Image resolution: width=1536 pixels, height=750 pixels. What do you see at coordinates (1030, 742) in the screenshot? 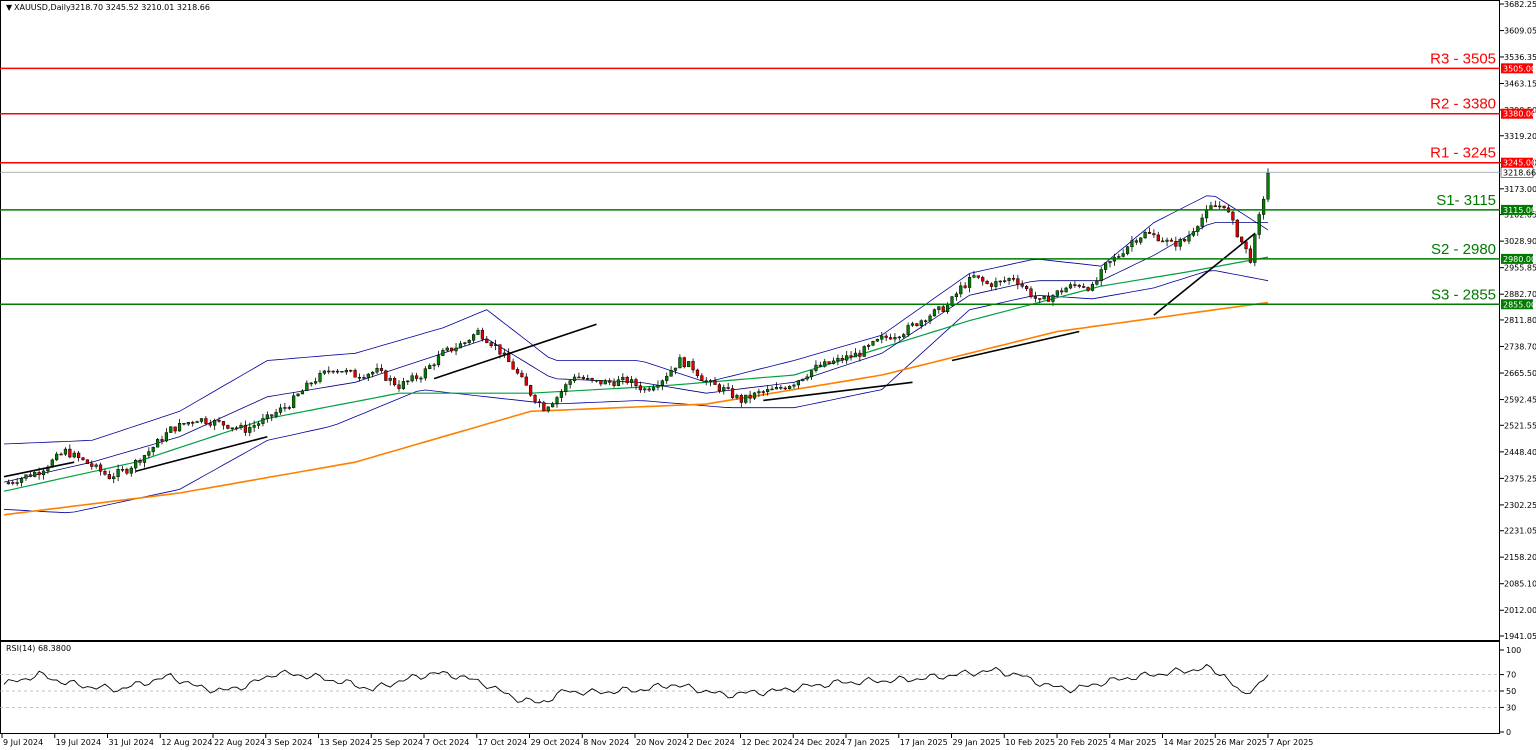
I see `time-tick-label: 10 Feb 2025` at bounding box center [1030, 742].